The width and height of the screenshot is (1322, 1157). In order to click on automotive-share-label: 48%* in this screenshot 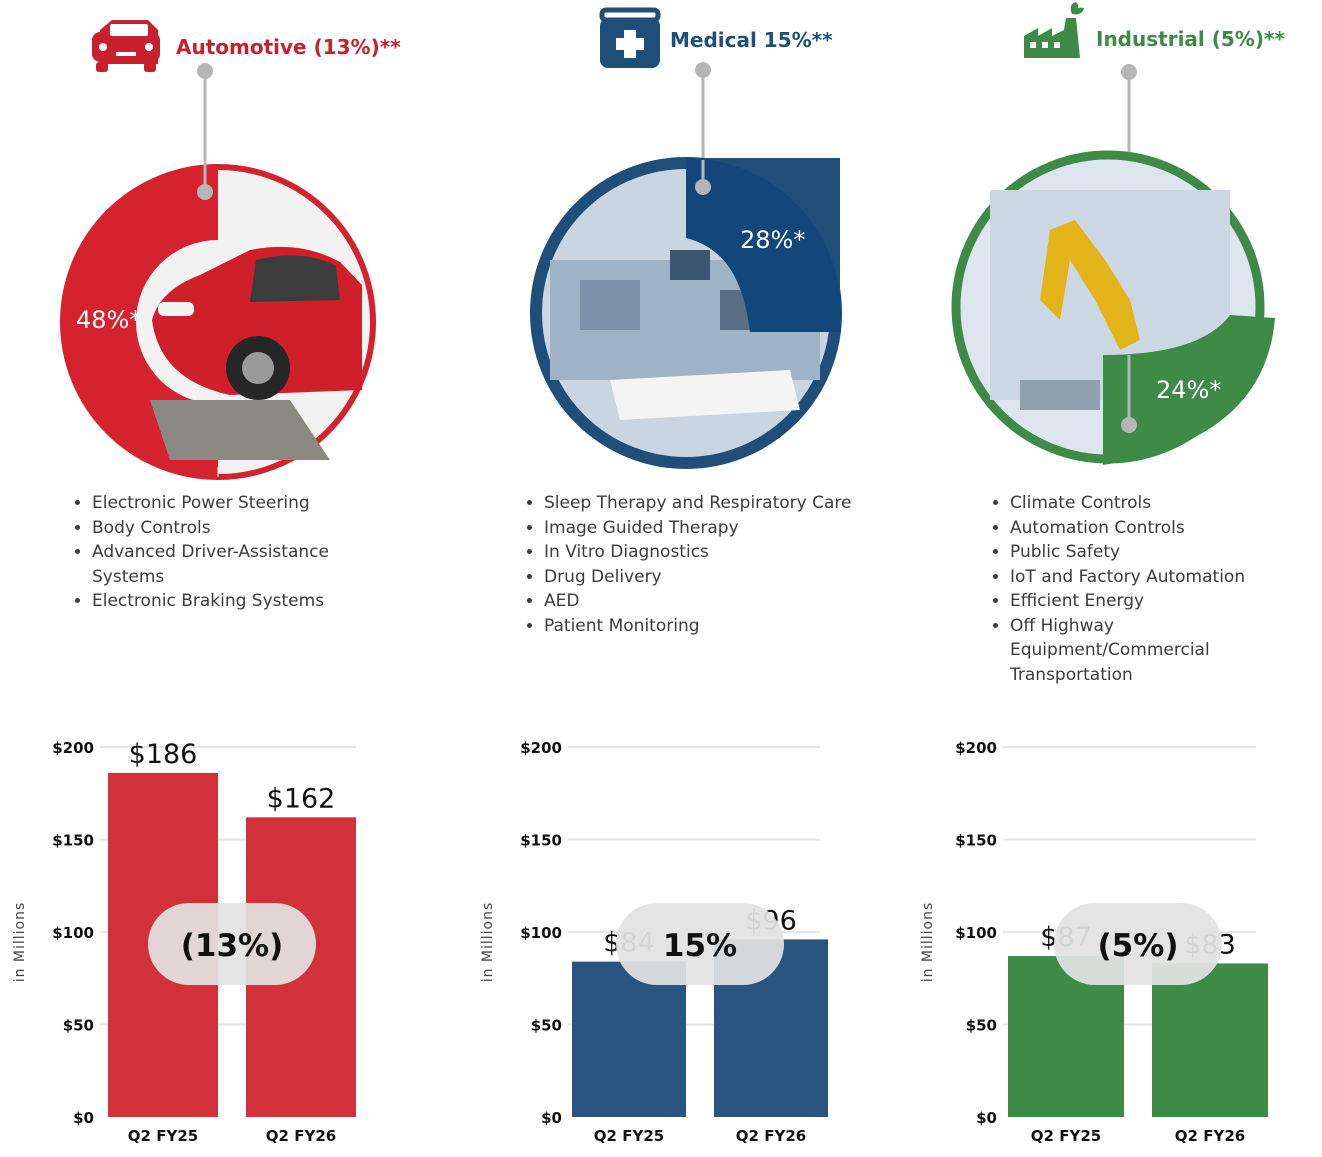, I will do `click(108, 320)`.